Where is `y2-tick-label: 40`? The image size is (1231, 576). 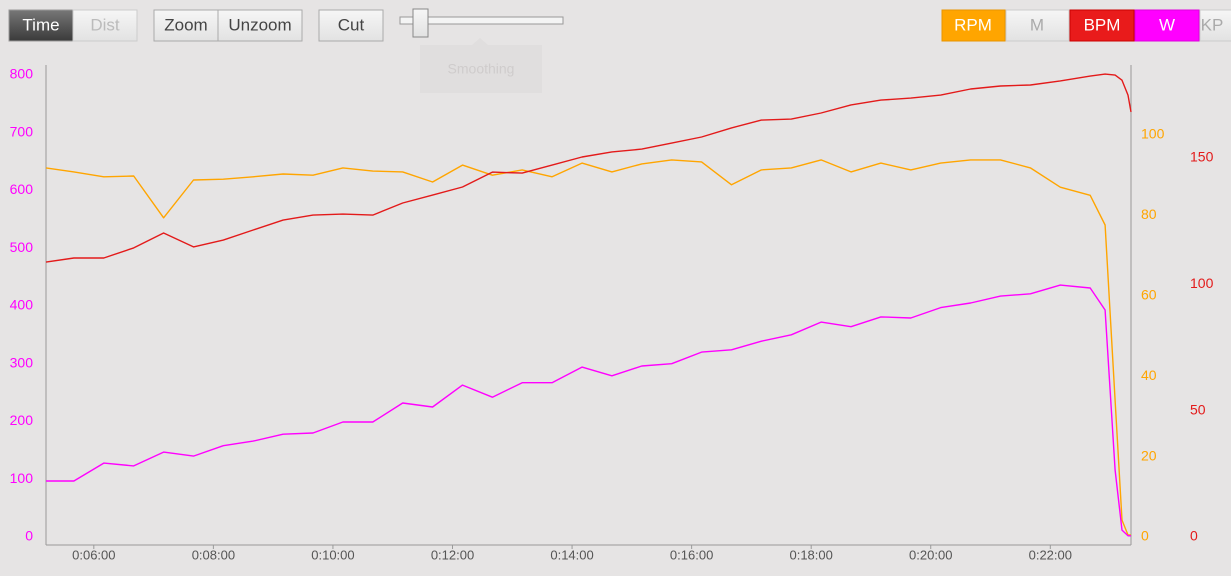
y2-tick-label: 40 is located at coordinates (1149, 375).